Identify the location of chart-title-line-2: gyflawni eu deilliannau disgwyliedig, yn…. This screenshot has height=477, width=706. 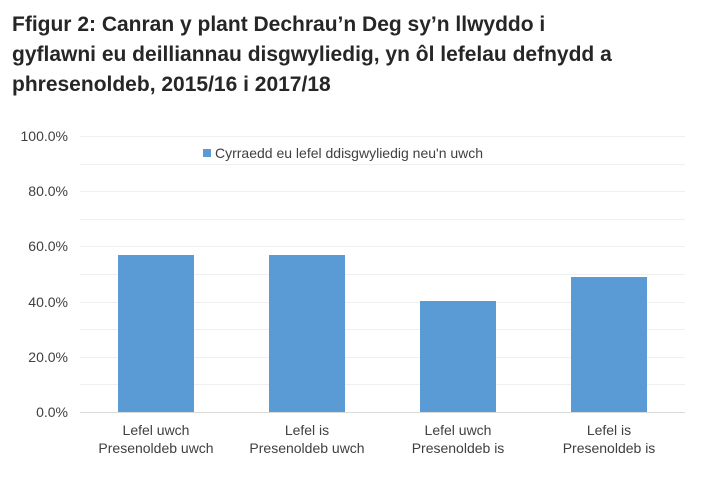
(312, 54).